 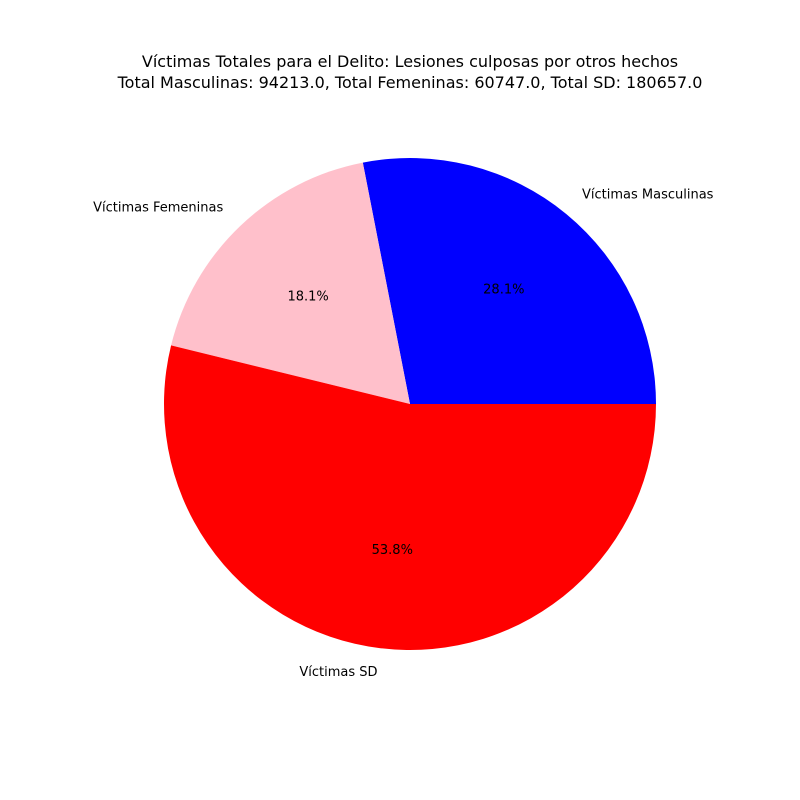 I want to click on slice-percent-label: 28.1%, so click(x=503, y=290).